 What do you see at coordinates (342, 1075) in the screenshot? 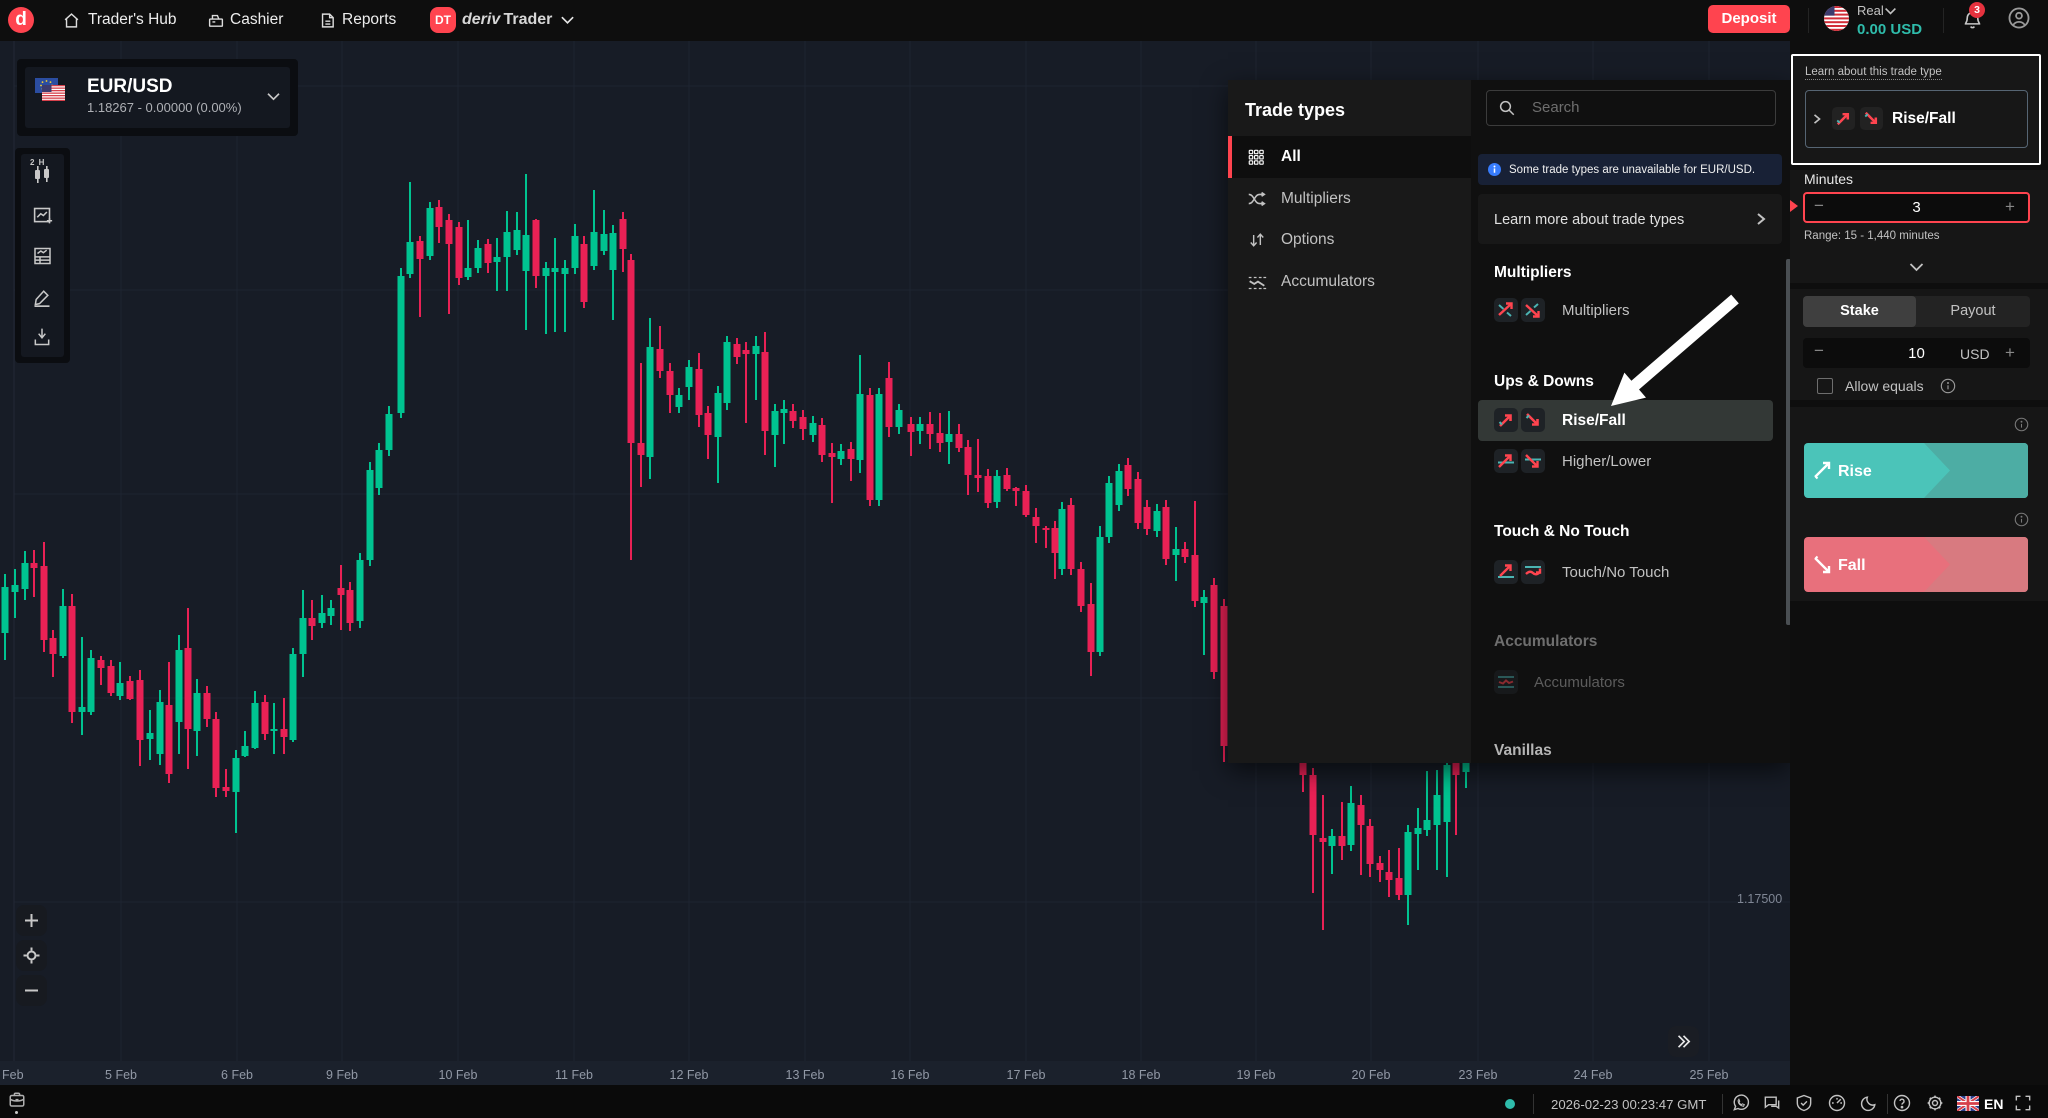
I see `svg-text: 9 Feb` at bounding box center [342, 1075].